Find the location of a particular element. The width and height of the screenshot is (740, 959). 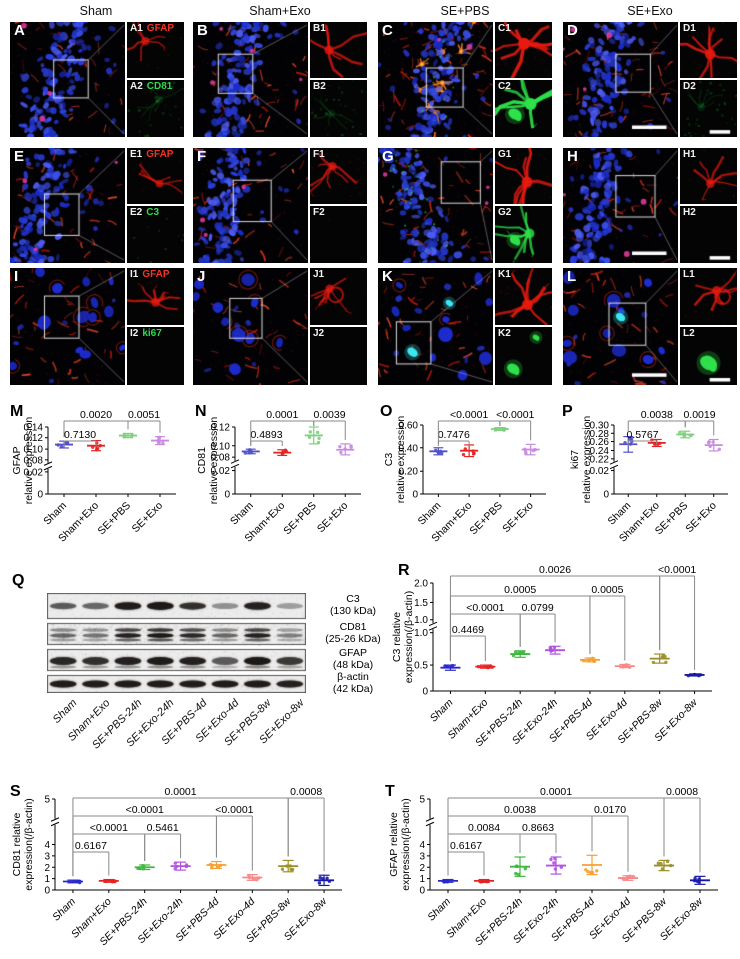

data-group-SE+Exo-4d is located at coordinates (628, 877).